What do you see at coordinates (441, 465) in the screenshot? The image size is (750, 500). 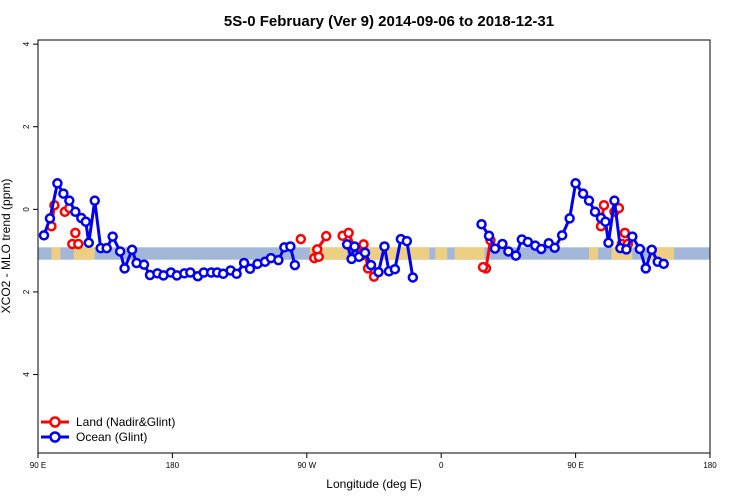 I see `x-tick-label: 0` at bounding box center [441, 465].